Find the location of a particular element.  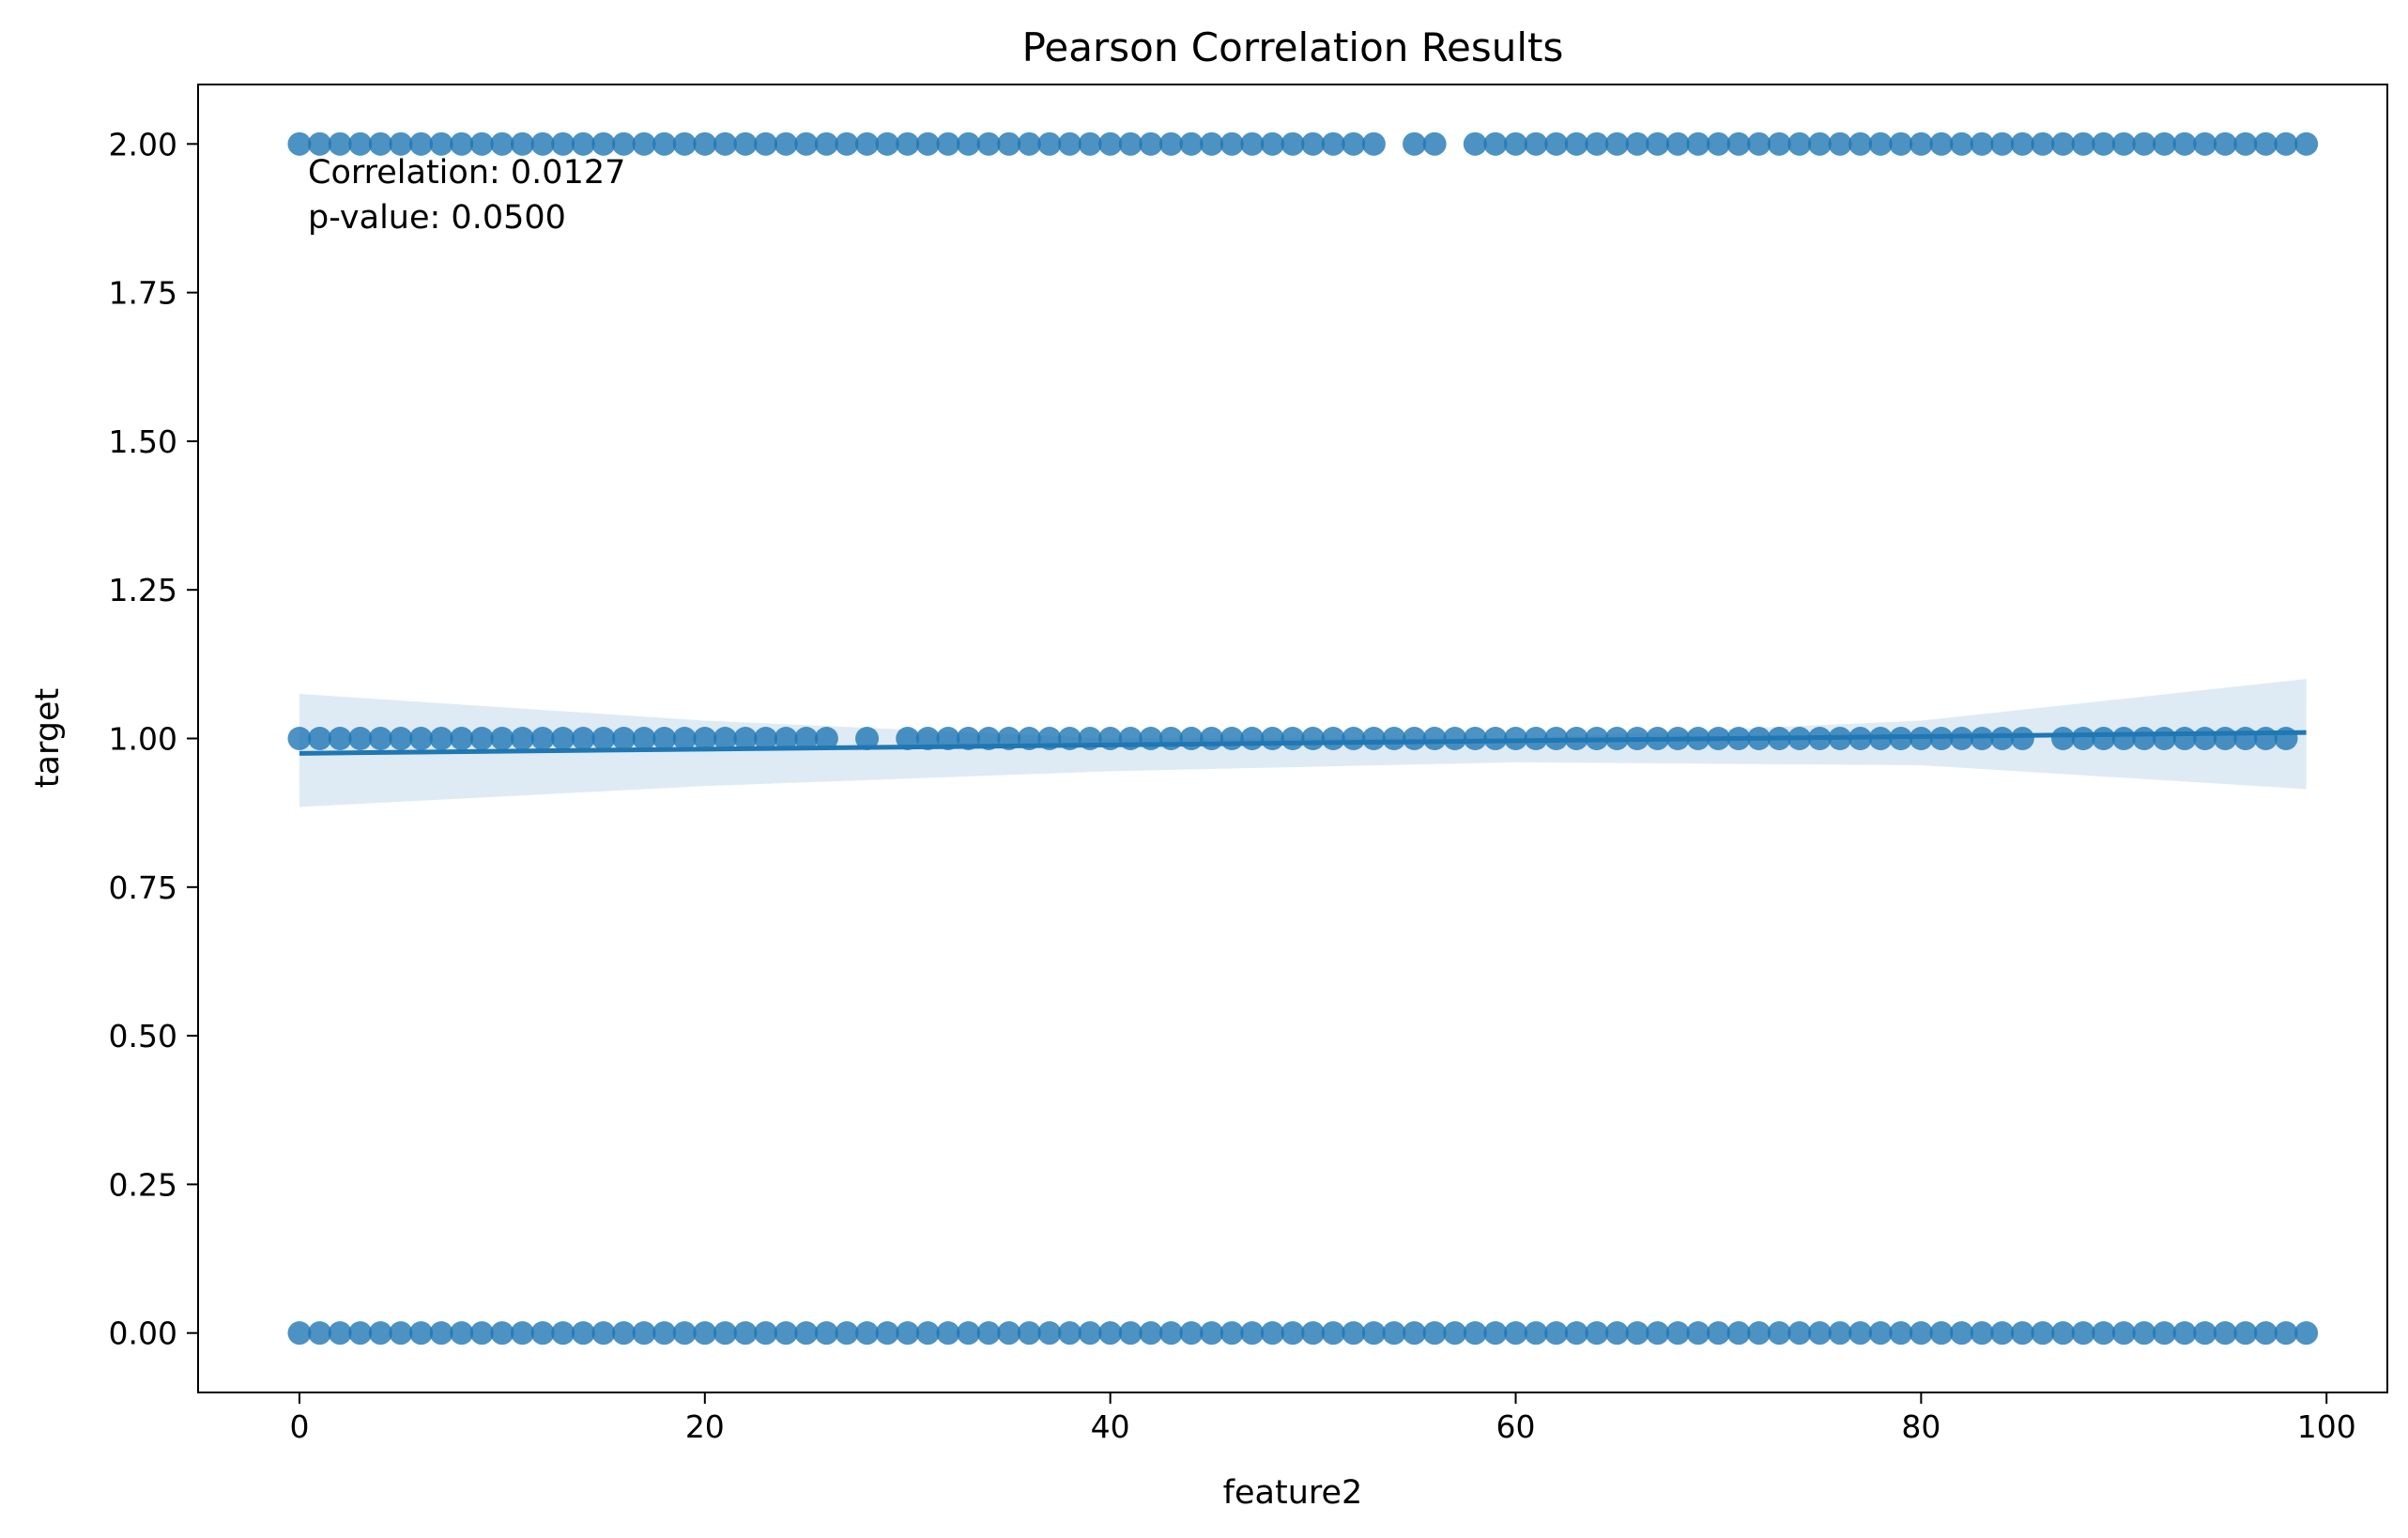

p-value-annotation: p-value: 0.0500 is located at coordinates (437, 218).